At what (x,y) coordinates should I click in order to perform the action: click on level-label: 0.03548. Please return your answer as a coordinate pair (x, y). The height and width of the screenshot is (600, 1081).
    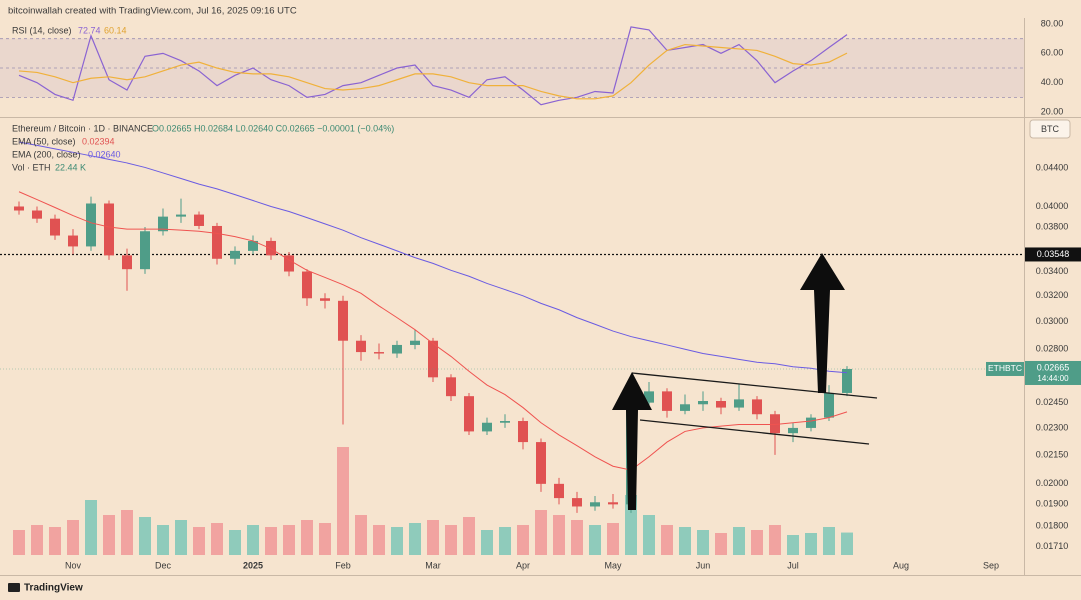
    Looking at the image, I should click on (1053, 254).